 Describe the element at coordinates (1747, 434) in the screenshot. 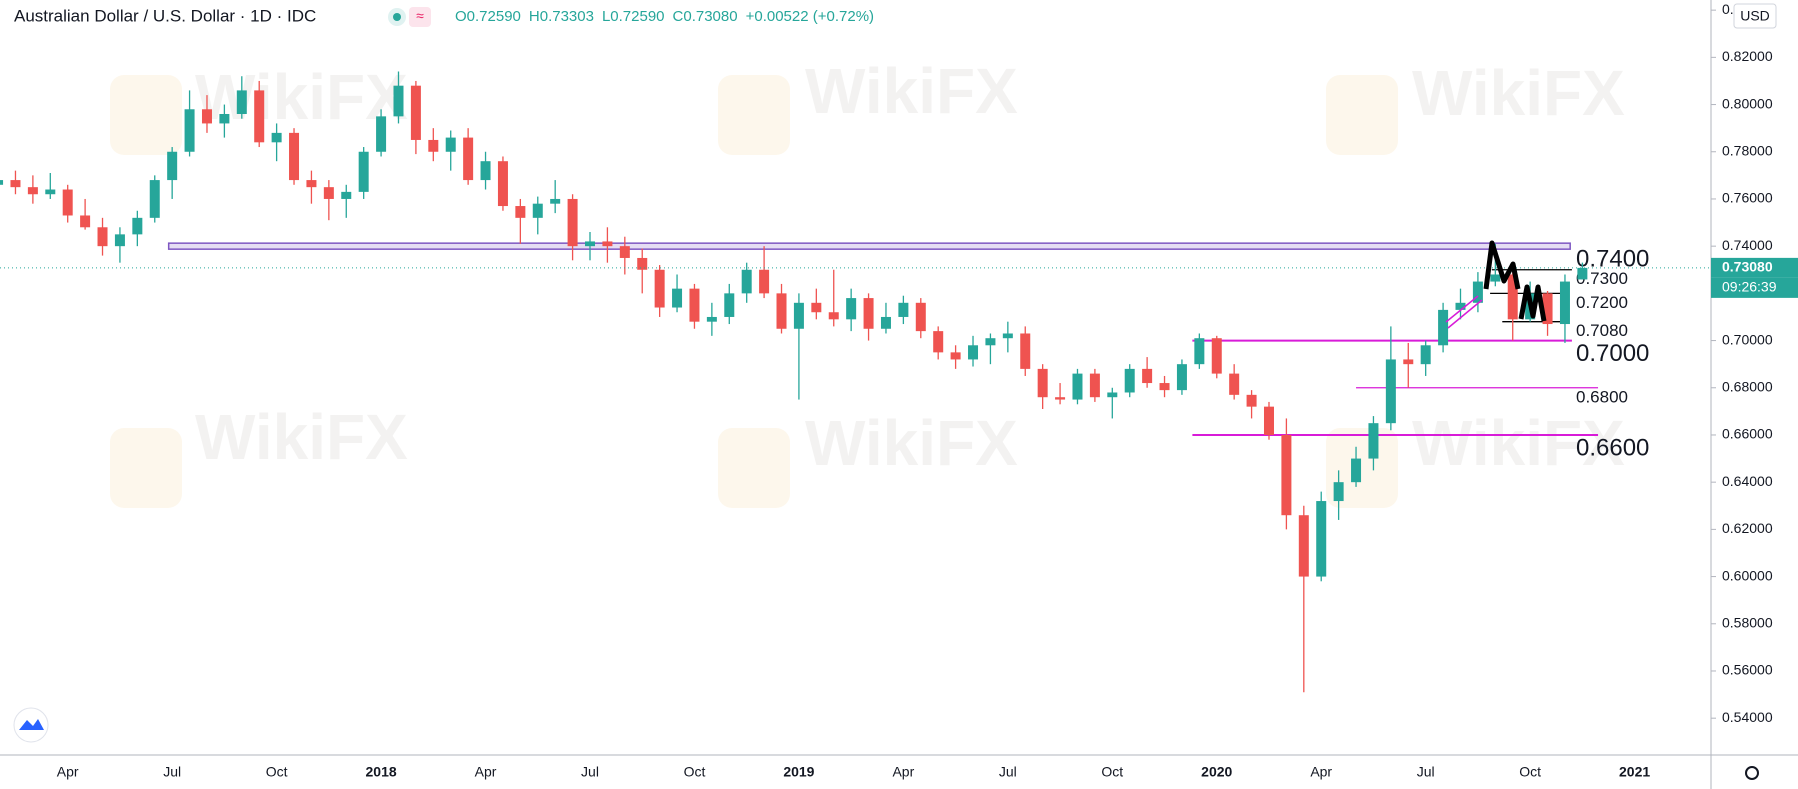

I see `y-tick-label: 0.66000` at that location.